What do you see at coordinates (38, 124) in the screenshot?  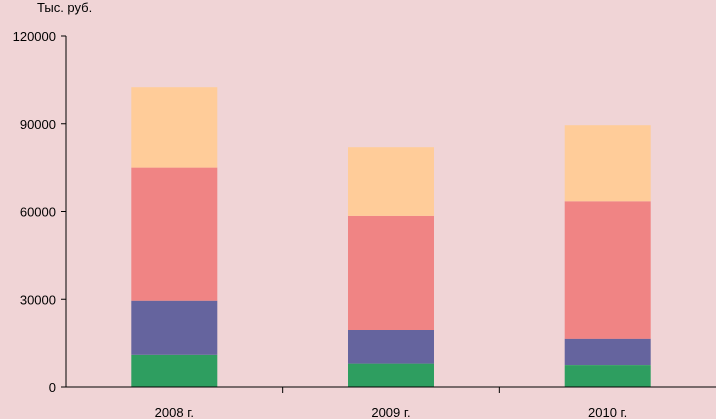 I see `y-tick-label: 90000` at bounding box center [38, 124].